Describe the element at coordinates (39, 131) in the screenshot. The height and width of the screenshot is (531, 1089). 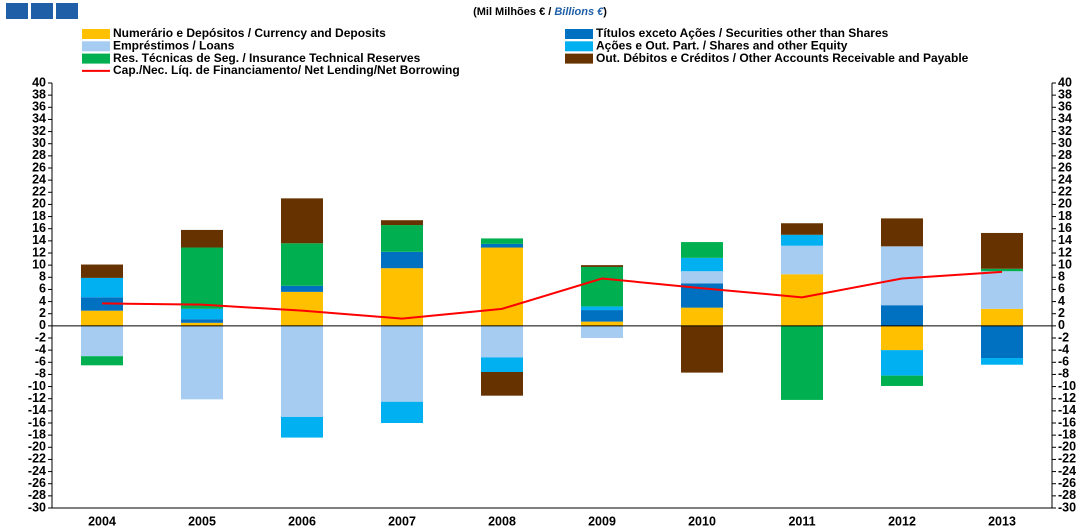
I see `y-tick-label: 32` at that location.